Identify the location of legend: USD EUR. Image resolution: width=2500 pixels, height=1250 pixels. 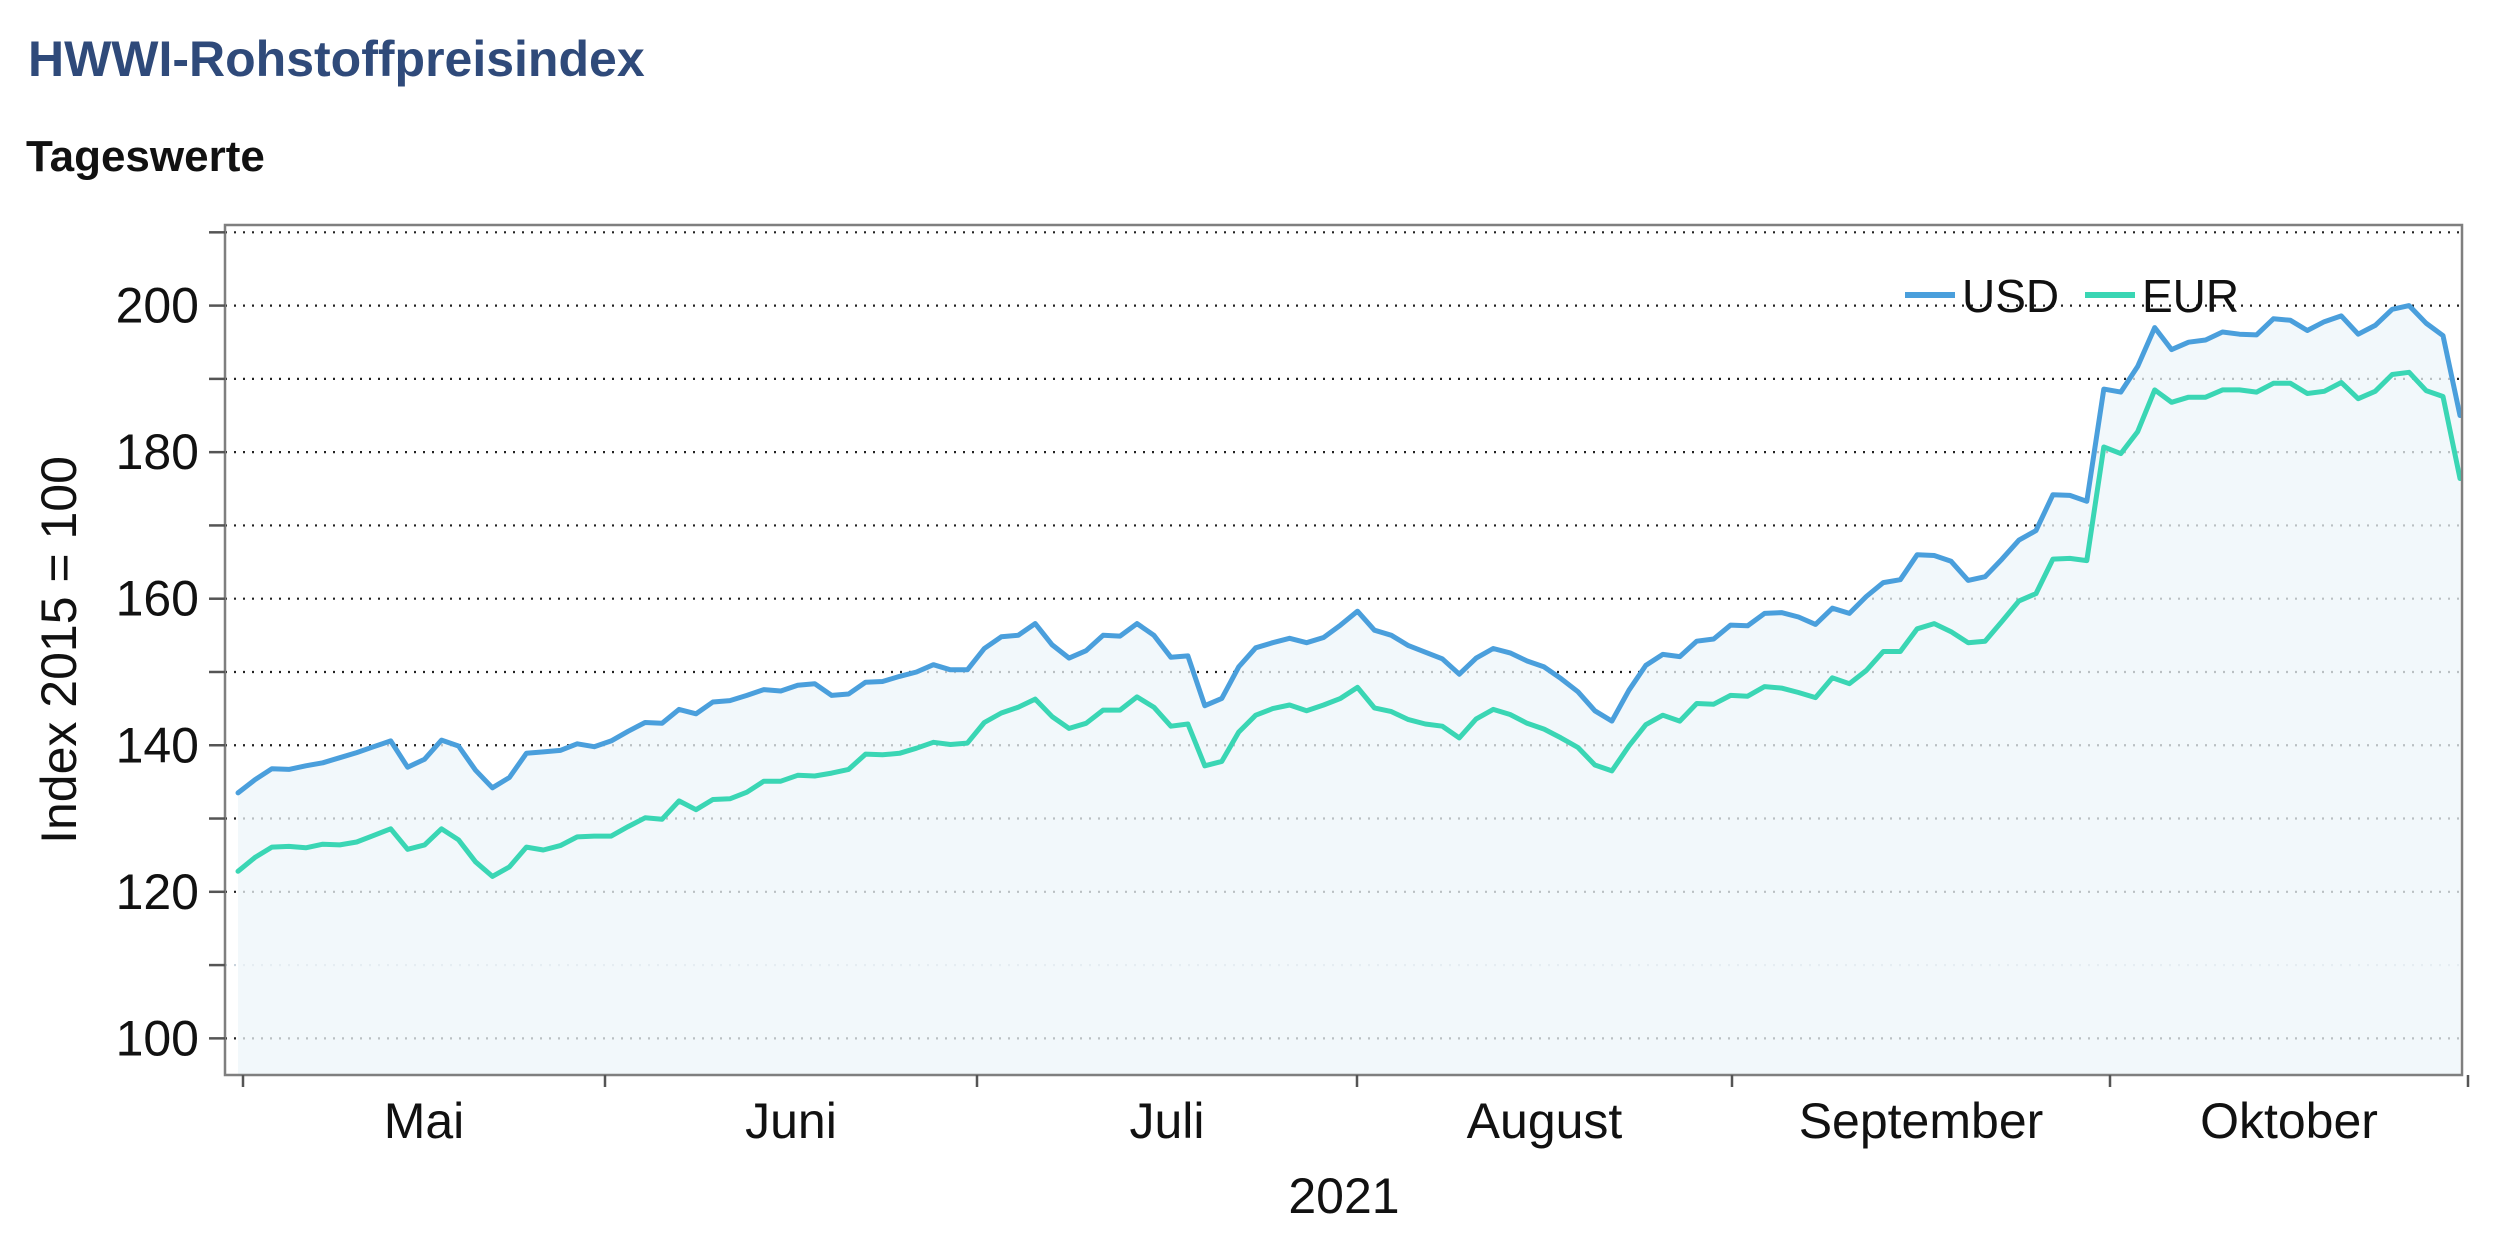
(2072, 296).